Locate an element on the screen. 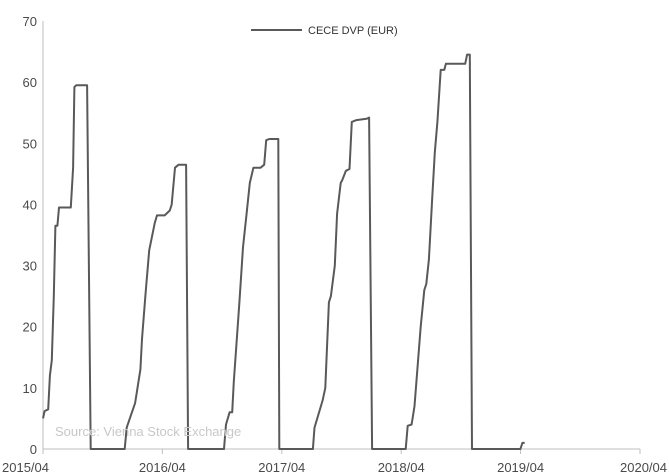 The height and width of the screenshot is (475, 669). source-note: Source: Vienna Stock Exchange is located at coordinates (148, 431).